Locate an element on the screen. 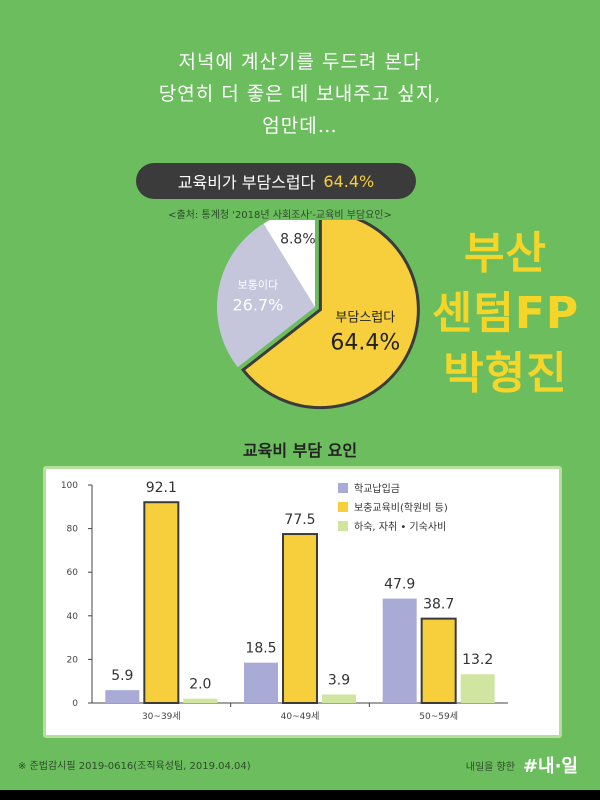 The image size is (600, 800). legend-label: 학교납입금 is located at coordinates (377, 488).